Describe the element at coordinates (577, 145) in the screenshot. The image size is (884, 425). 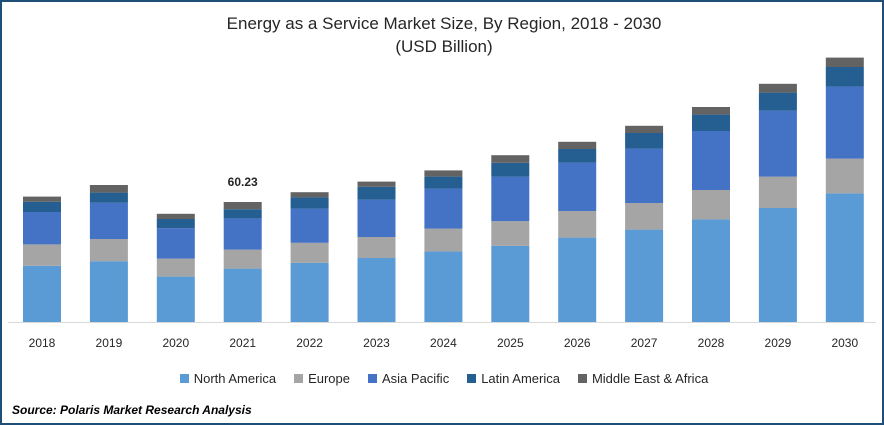
I see `bar-2026-middle-east-africa` at that location.